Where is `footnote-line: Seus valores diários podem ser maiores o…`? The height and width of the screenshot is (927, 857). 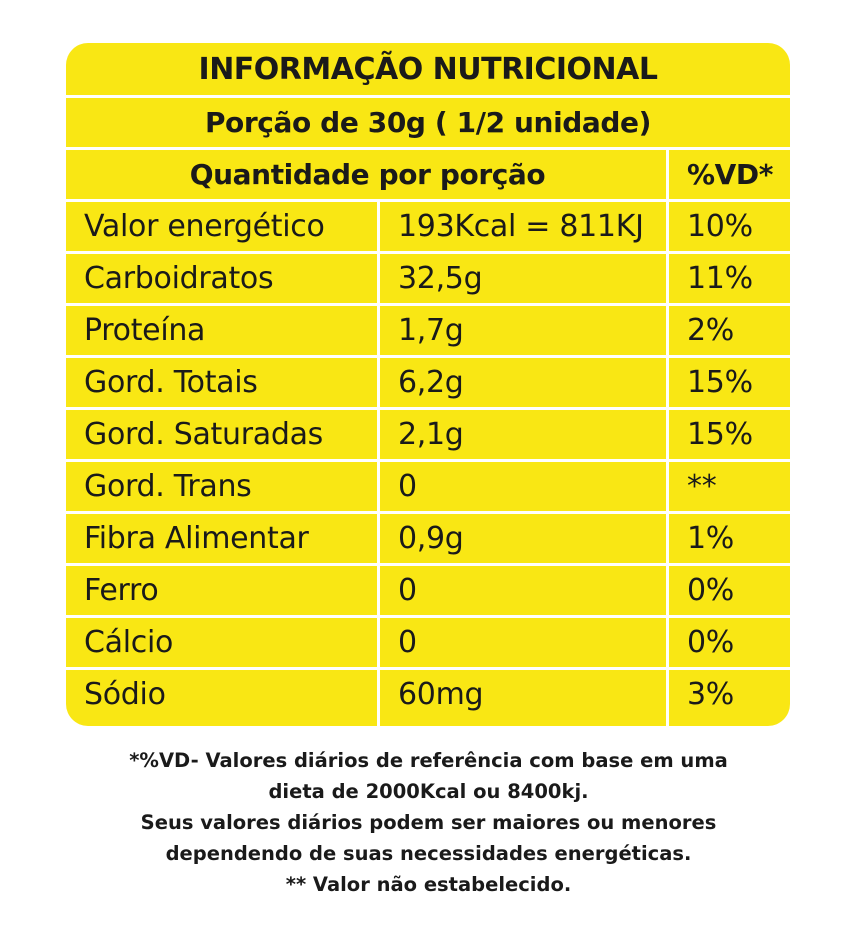
footnote-line: Seus valores diários podem ser maiores o… is located at coordinates (428, 822).